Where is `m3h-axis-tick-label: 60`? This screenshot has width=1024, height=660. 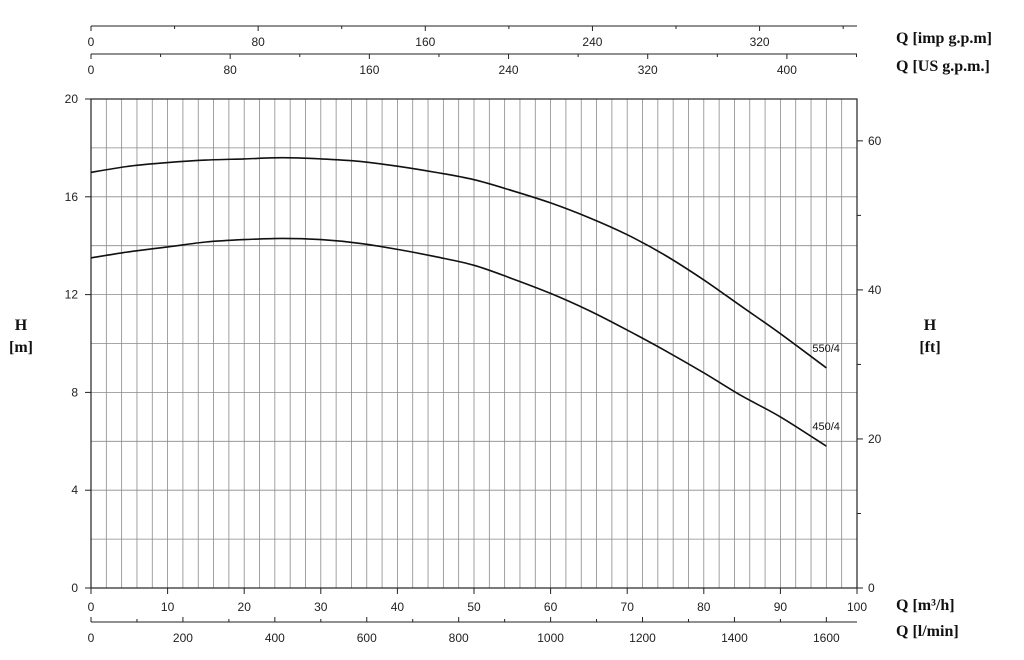
m3h-axis-tick-label: 60 is located at coordinates (551, 607).